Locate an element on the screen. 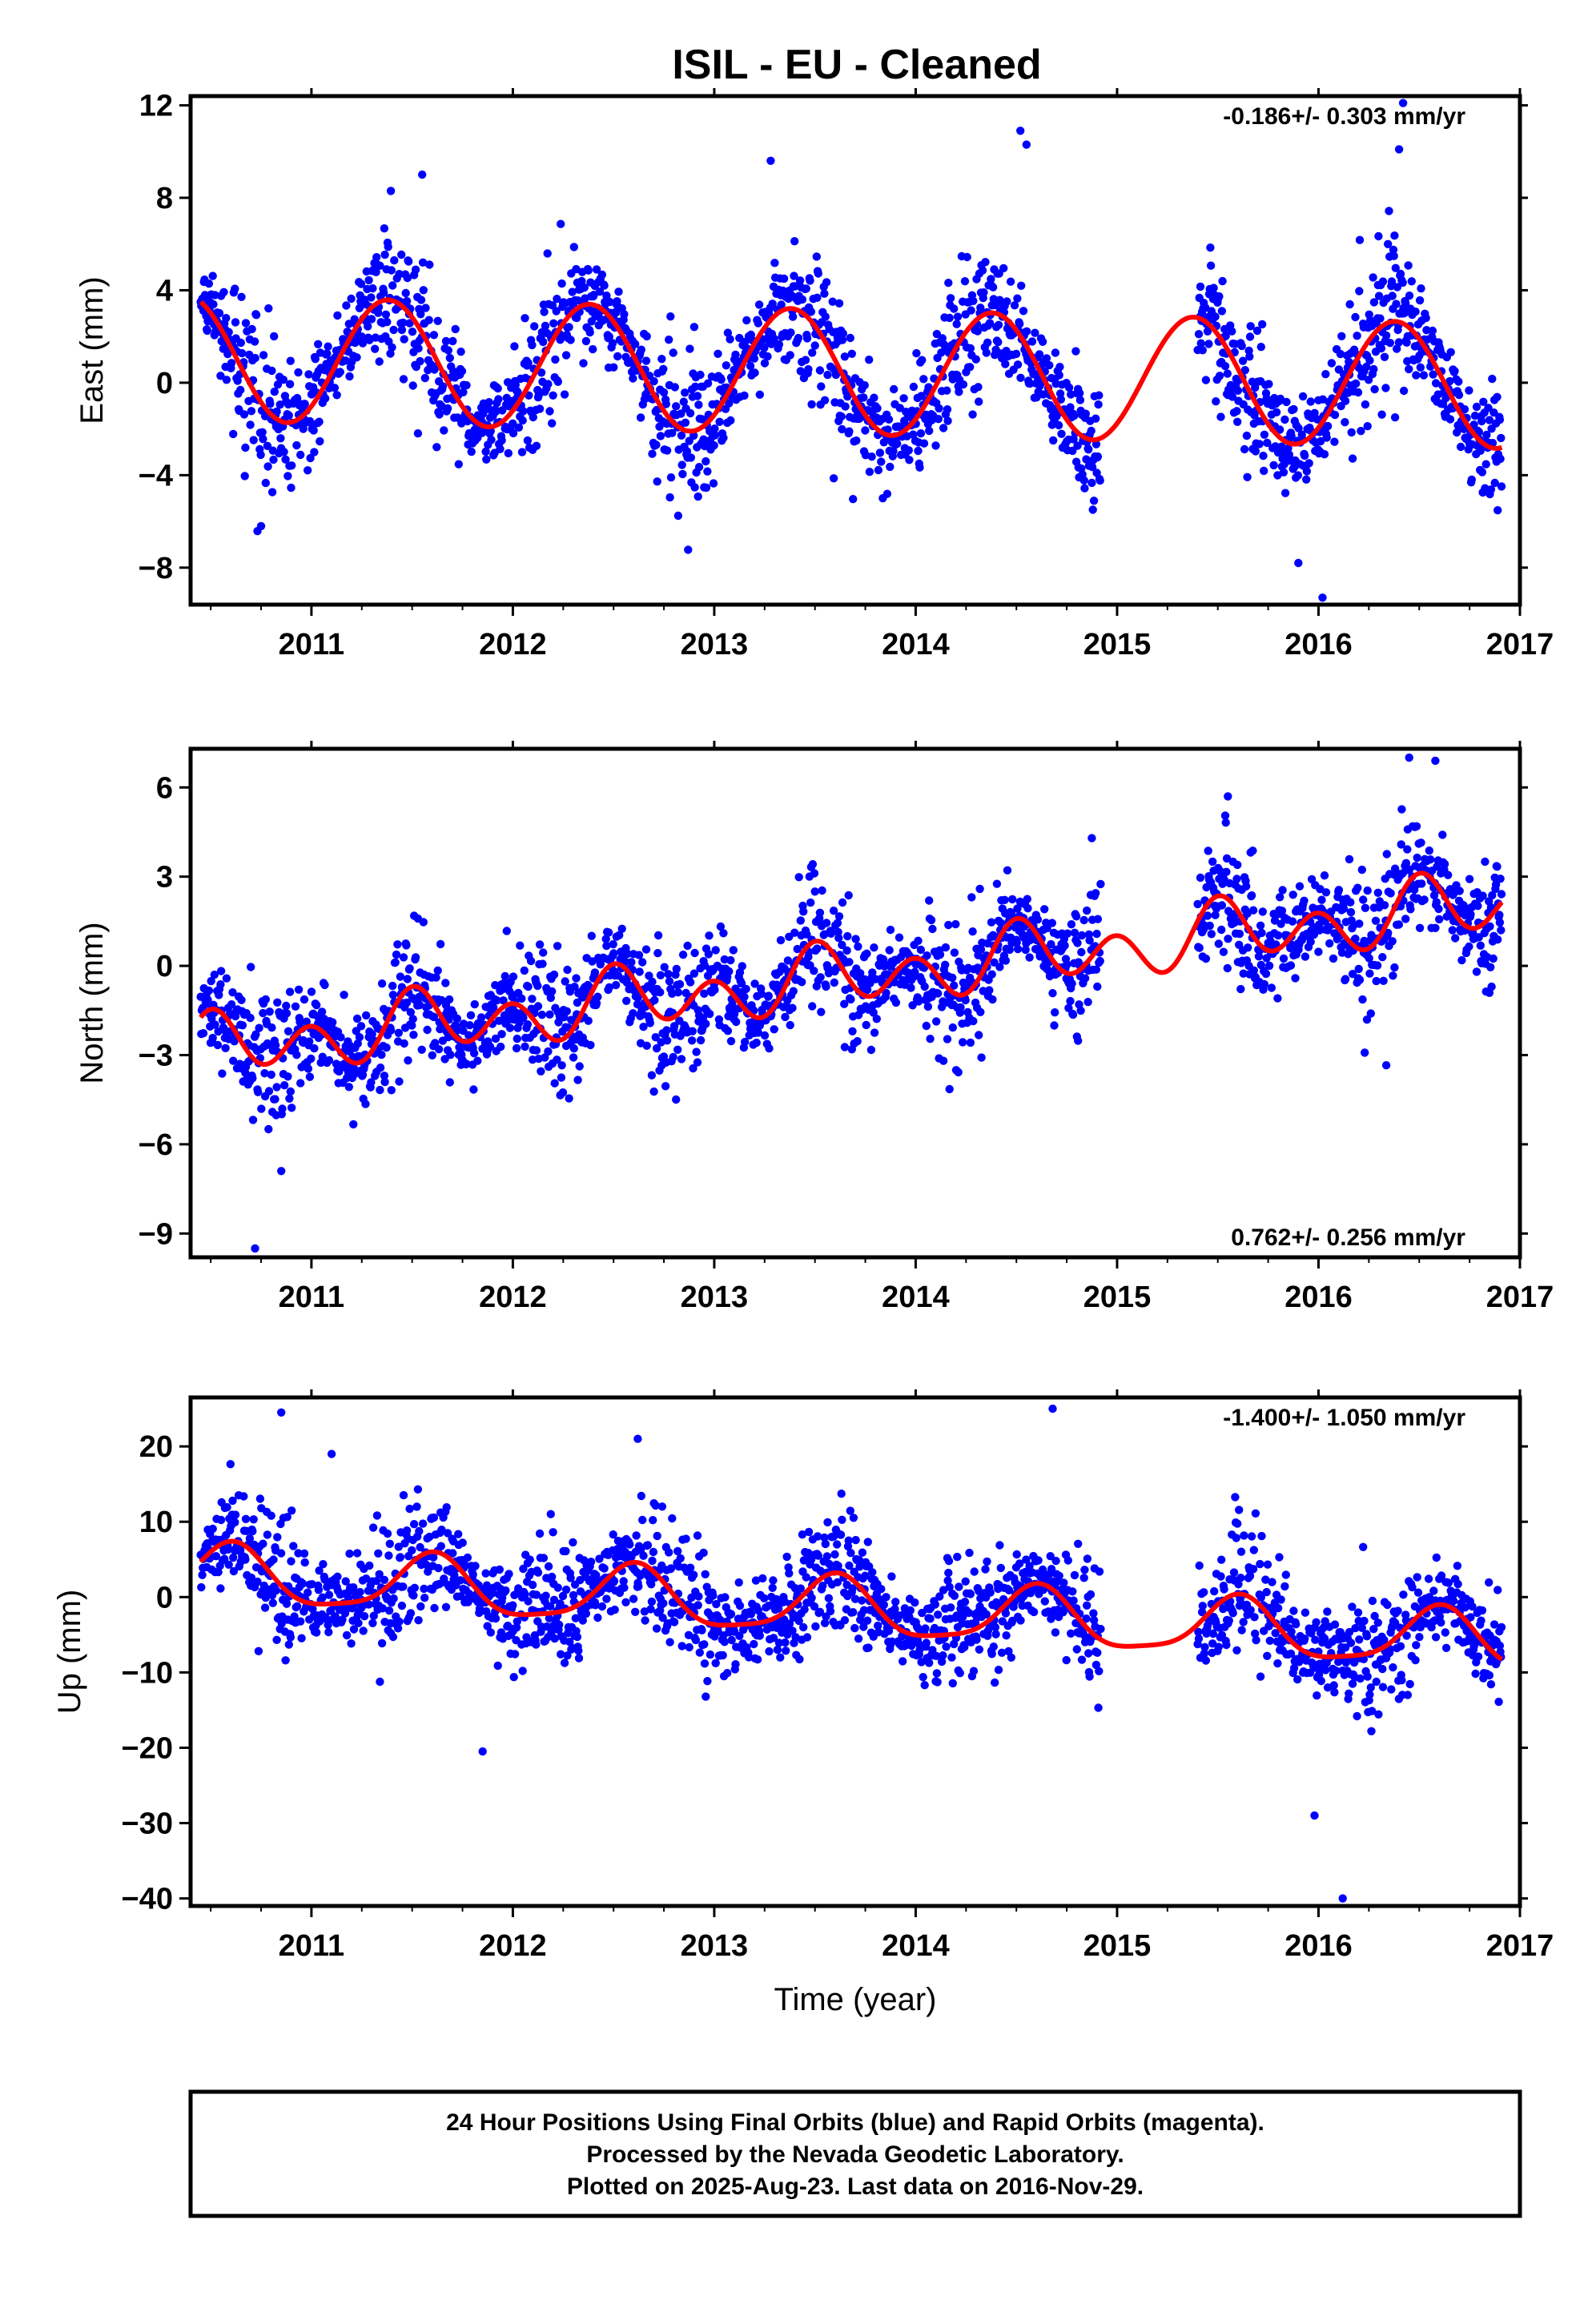  north-outlier-point is located at coordinates (1435, 761).